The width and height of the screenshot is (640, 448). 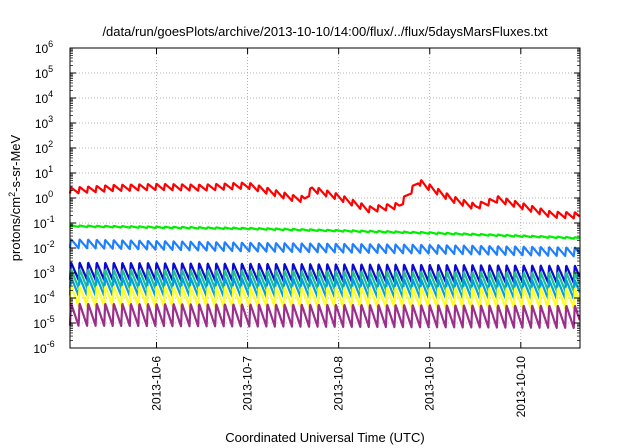 I want to click on y-tick-label: 10⁻⁴, so click(x=43, y=297).